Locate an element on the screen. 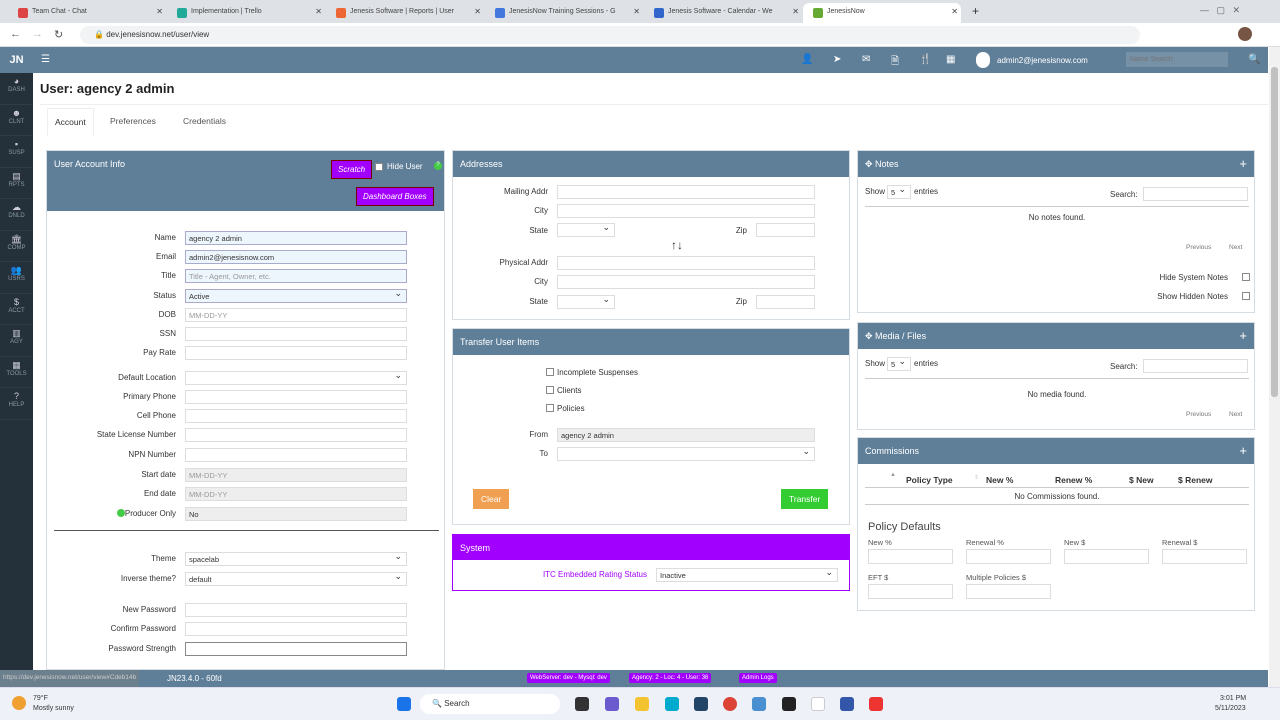  sort-icon: ⇕ is located at coordinates (977, 478).